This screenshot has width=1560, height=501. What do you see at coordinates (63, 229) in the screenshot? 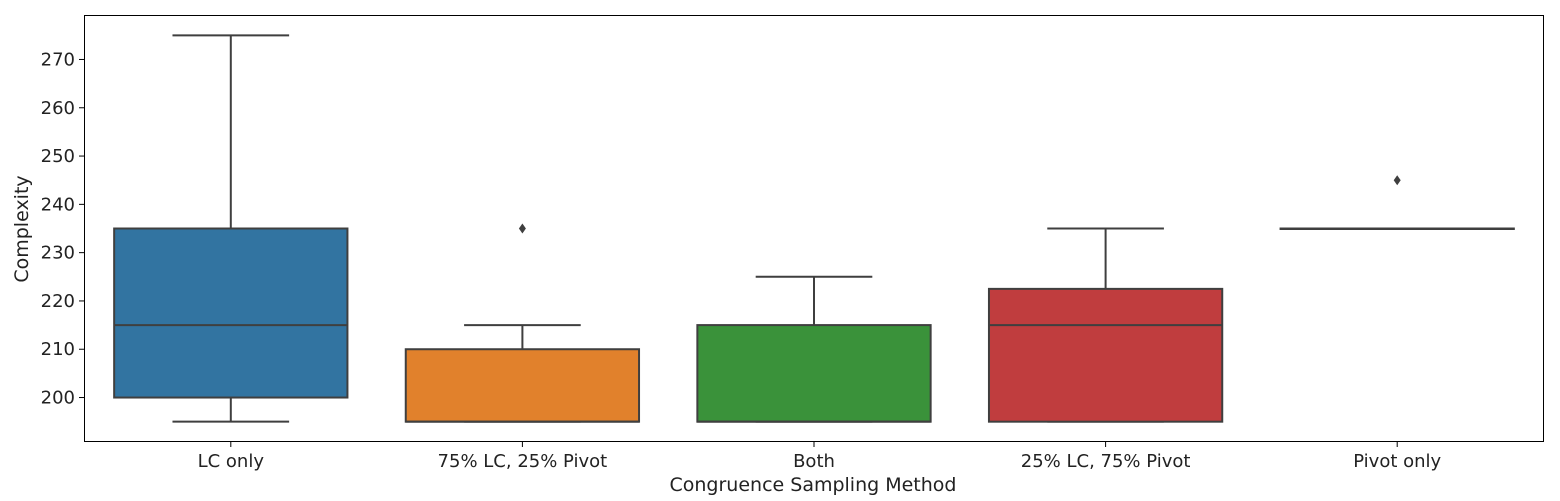
I see `y-axis: 200 210 220 230 240 250 260 270` at bounding box center [63, 229].